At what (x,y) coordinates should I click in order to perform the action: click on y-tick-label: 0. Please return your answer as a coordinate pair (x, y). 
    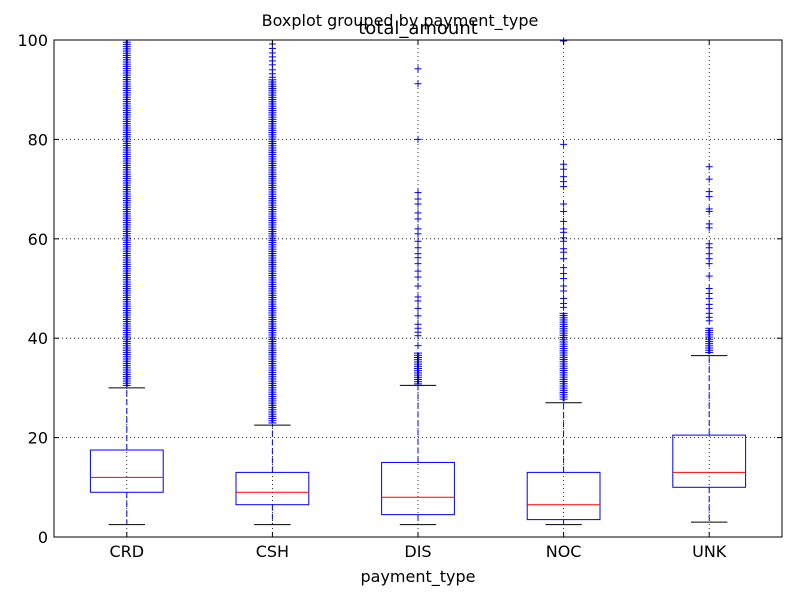
    Looking at the image, I should click on (43, 537).